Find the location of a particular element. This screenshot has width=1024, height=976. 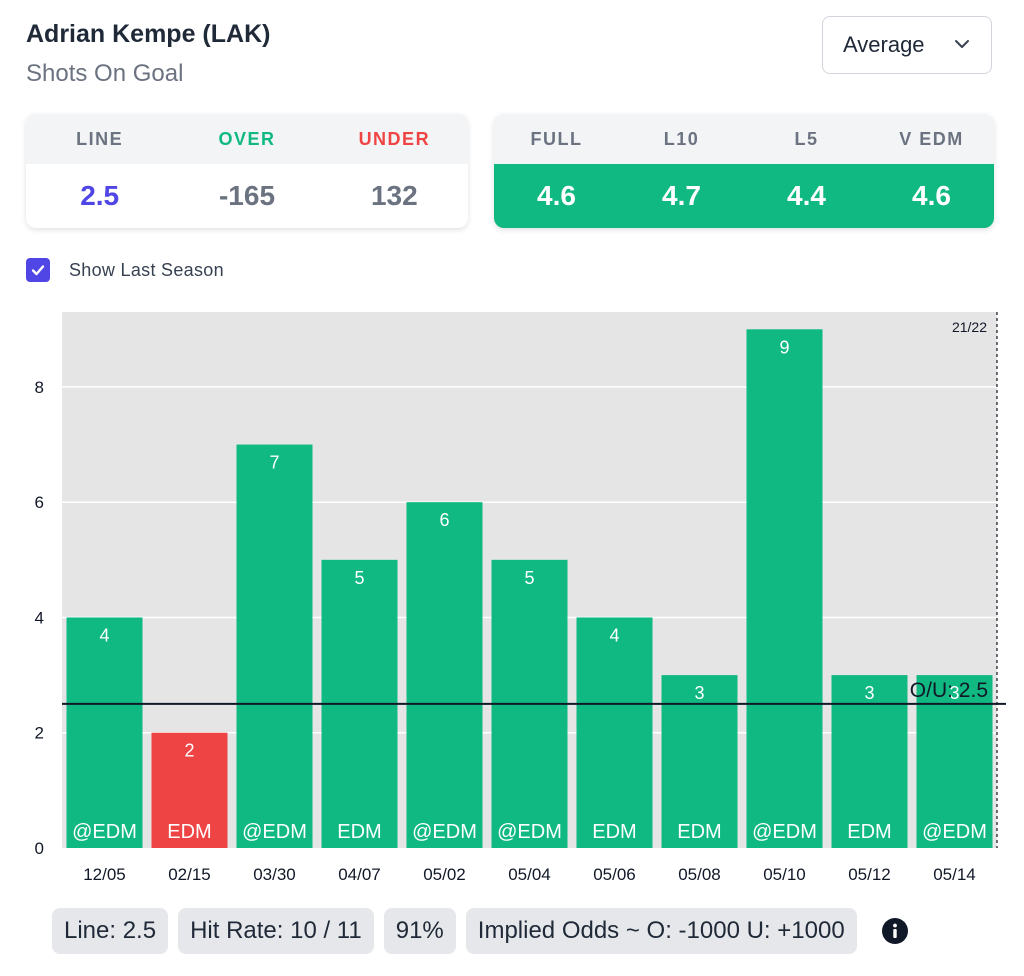

line-pill: Line: 2.5 is located at coordinates (110, 931).